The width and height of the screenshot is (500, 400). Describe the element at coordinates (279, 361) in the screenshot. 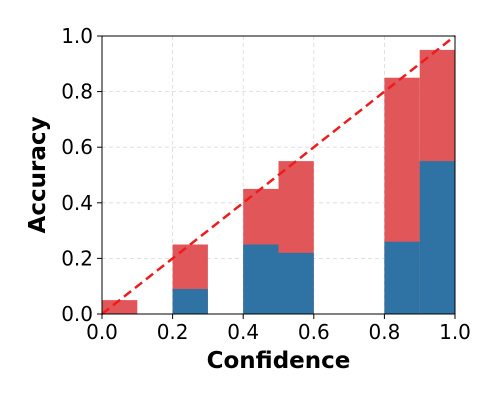

I see `x-axis-title: Confidence` at that location.